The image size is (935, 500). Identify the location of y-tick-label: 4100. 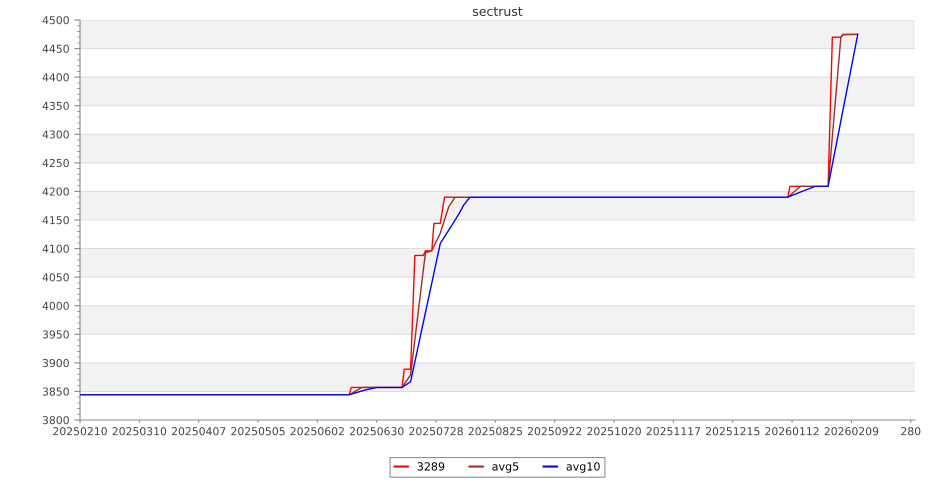
(55, 248).